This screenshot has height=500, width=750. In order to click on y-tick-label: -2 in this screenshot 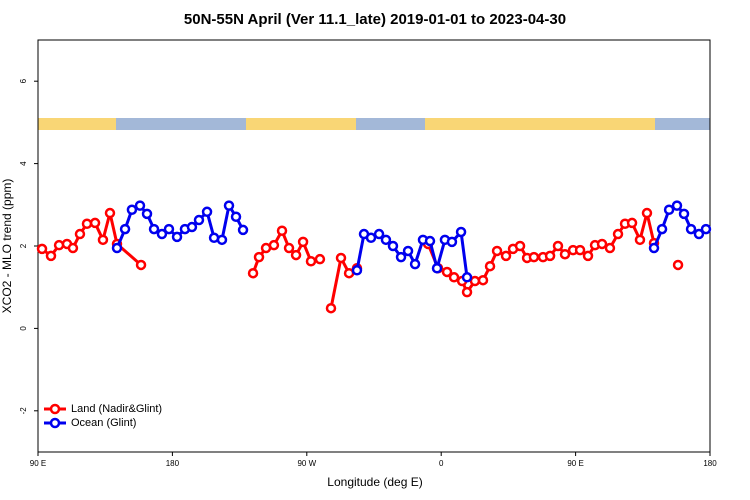, I will do `click(23, 411)`.